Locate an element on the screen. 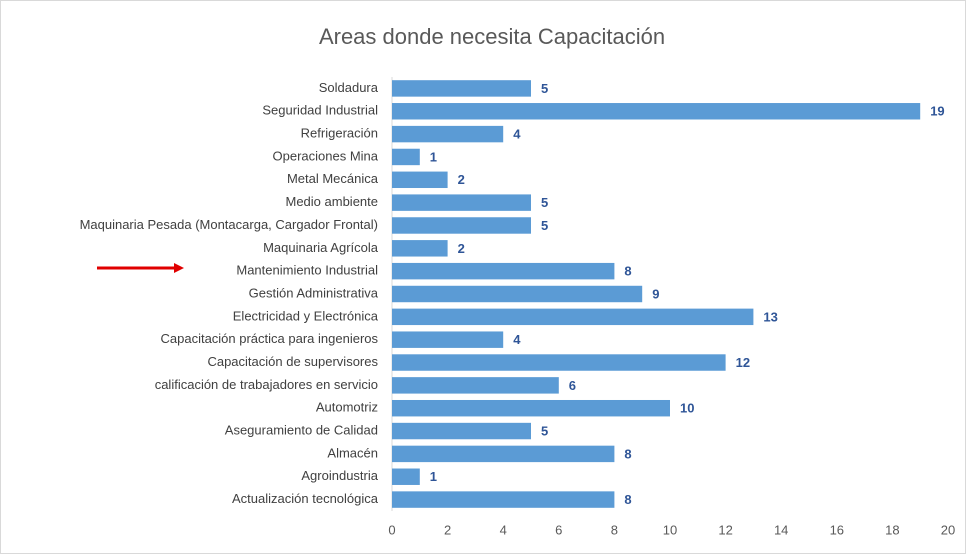 This screenshot has width=966, height=554. y-tick-label: Gestión Administrativa is located at coordinates (314, 292).